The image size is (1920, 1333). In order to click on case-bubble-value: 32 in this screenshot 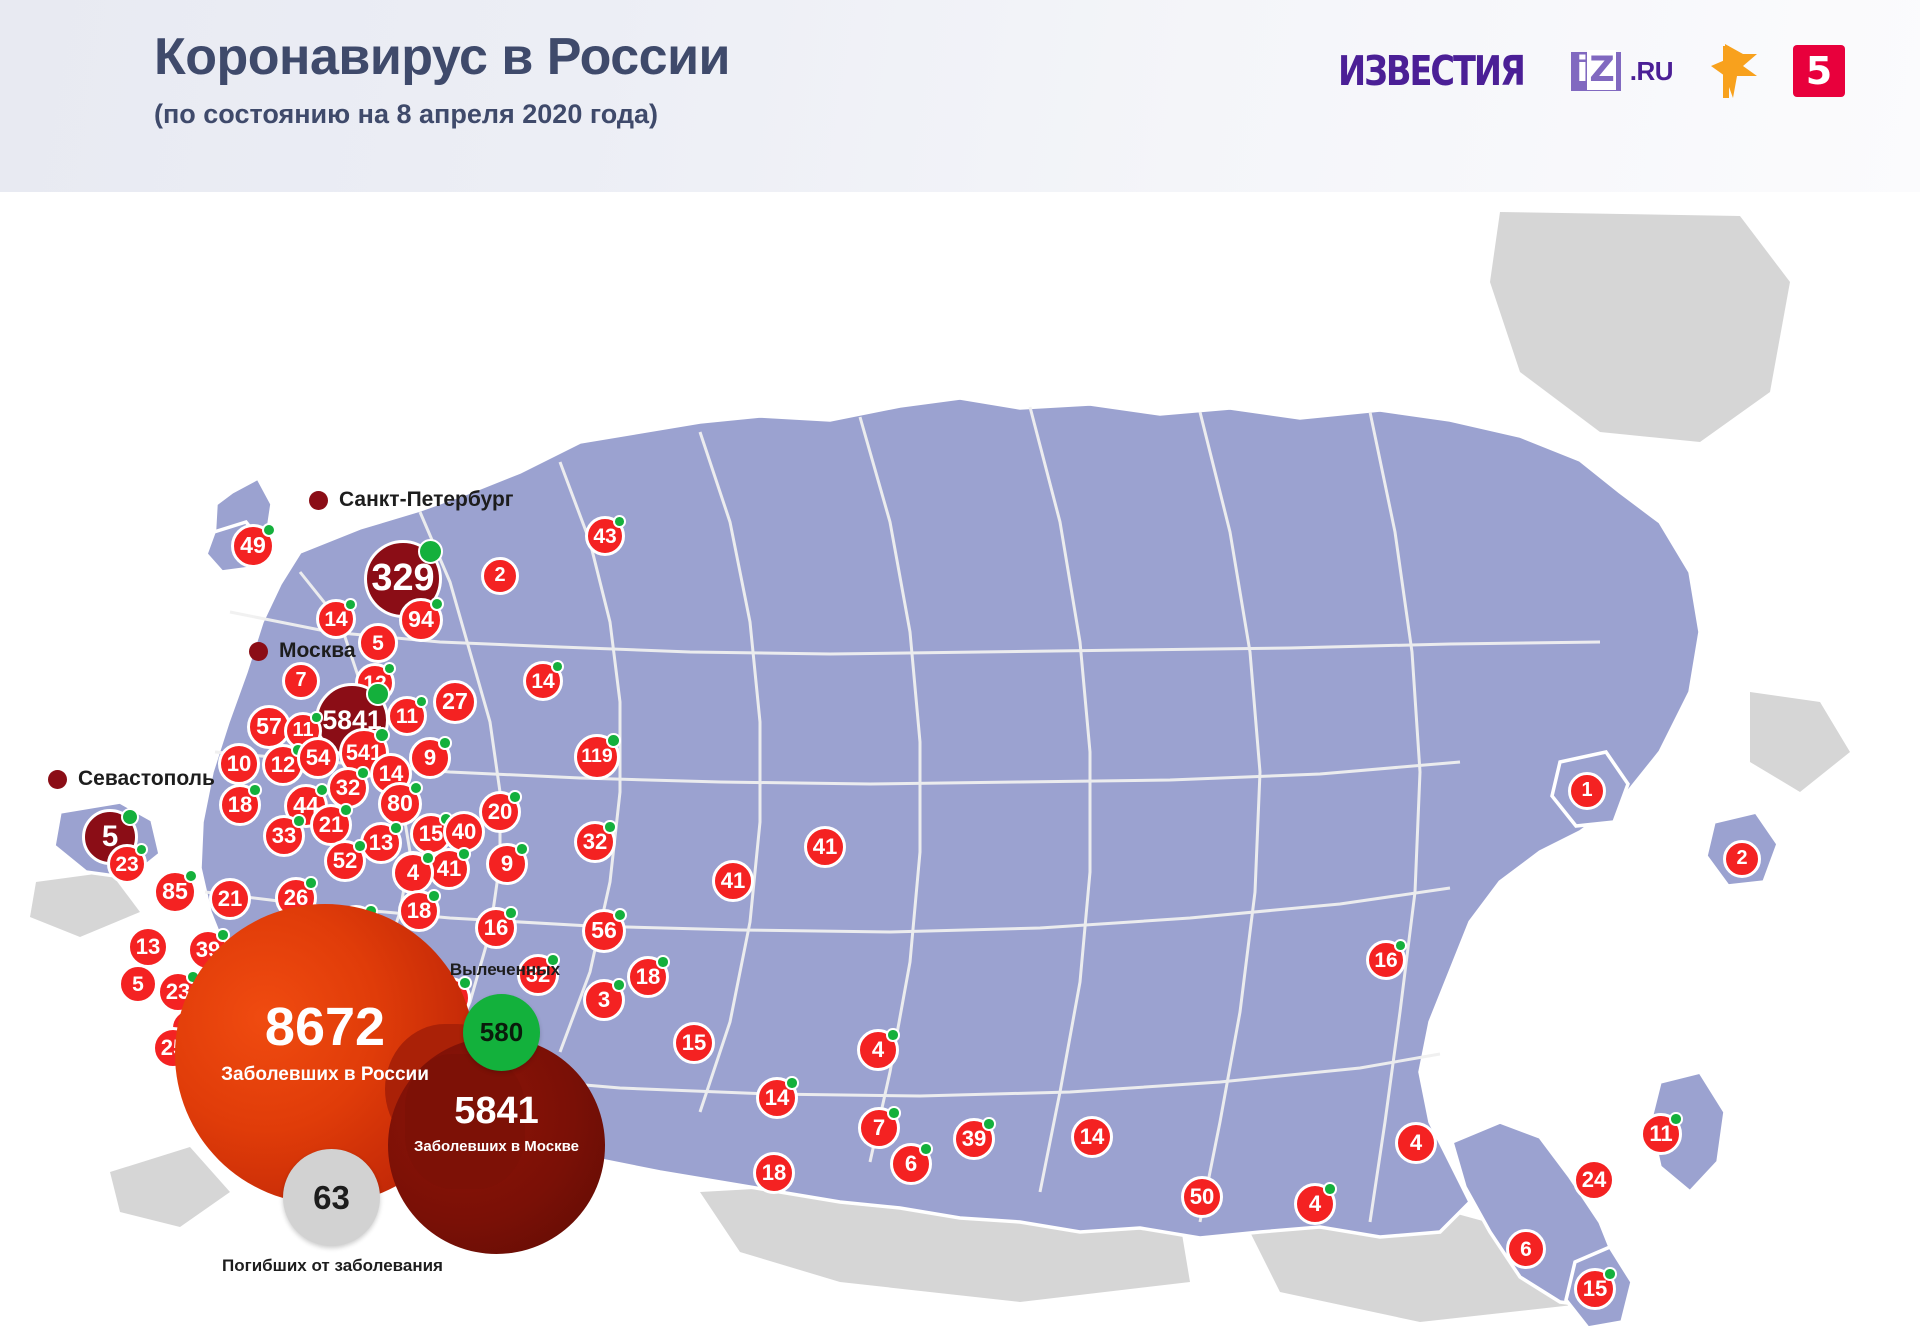, I will do `click(595, 841)`.